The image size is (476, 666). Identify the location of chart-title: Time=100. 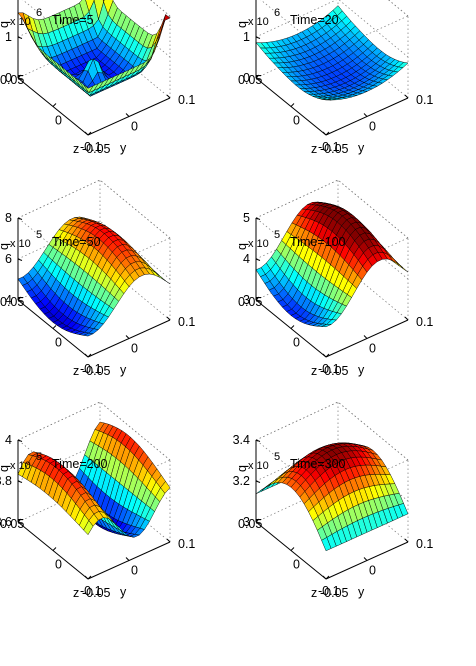
(318, 242).